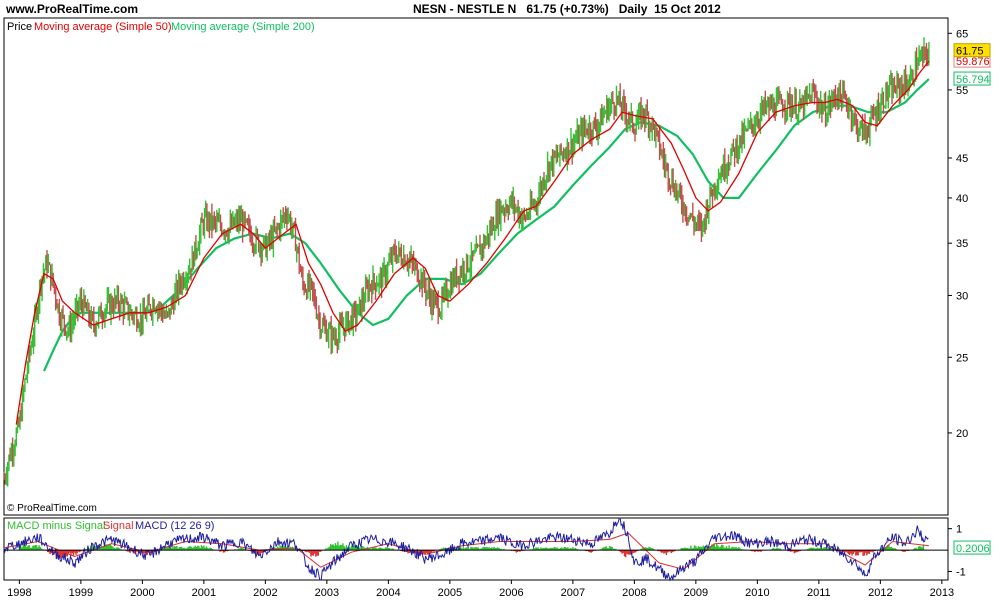  What do you see at coordinates (819, 593) in the screenshot?
I see `x-tick-label: 2011` at bounding box center [819, 593].